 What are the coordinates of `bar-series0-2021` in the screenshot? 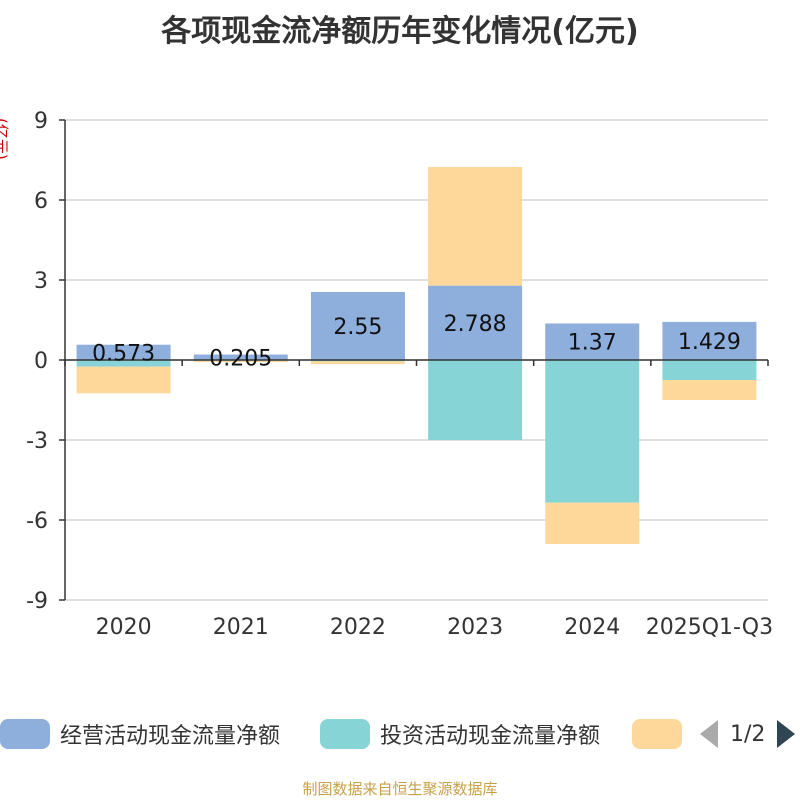 It's located at (240, 357).